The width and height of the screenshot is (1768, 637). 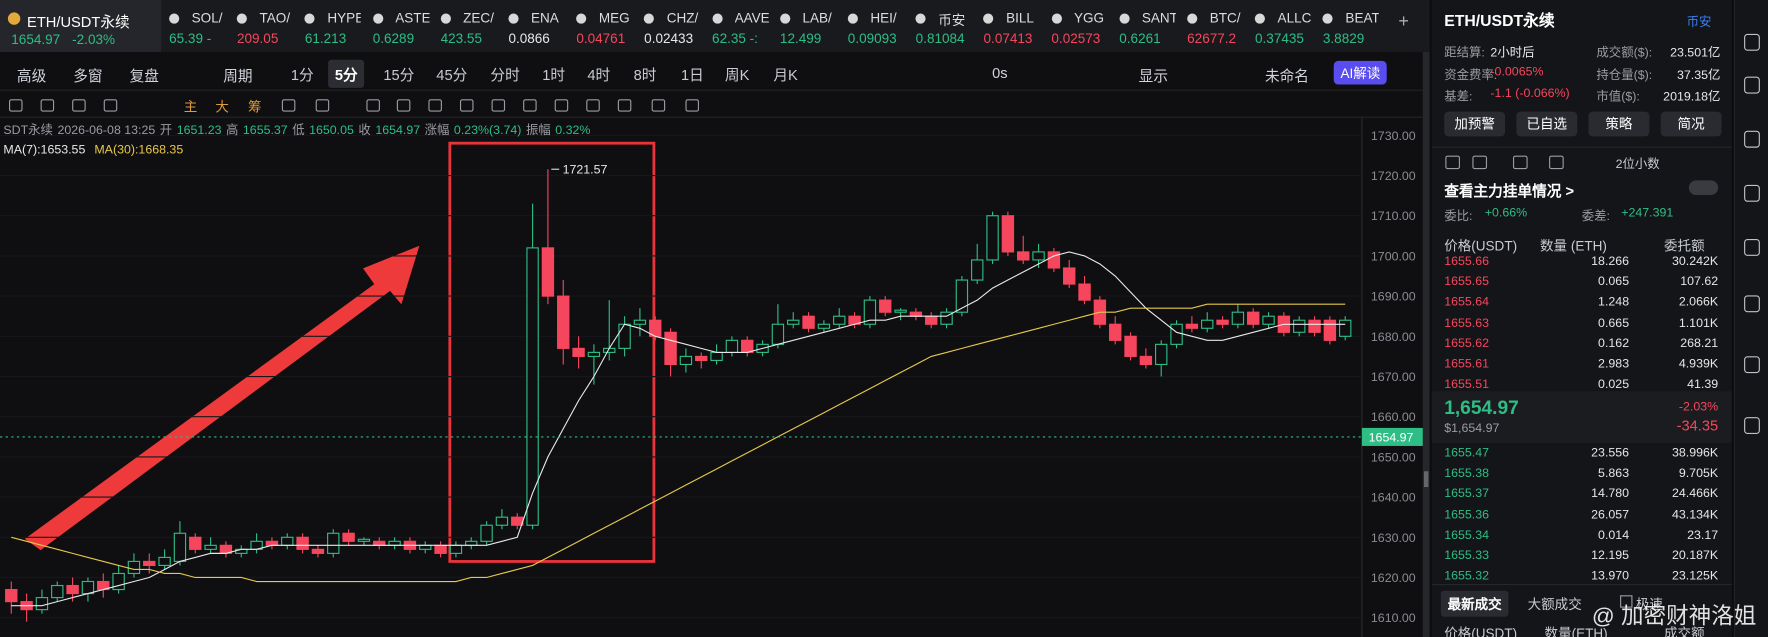 What do you see at coordinates (1467, 473) in the screenshot?
I see `book-price: 1655.38` at bounding box center [1467, 473].